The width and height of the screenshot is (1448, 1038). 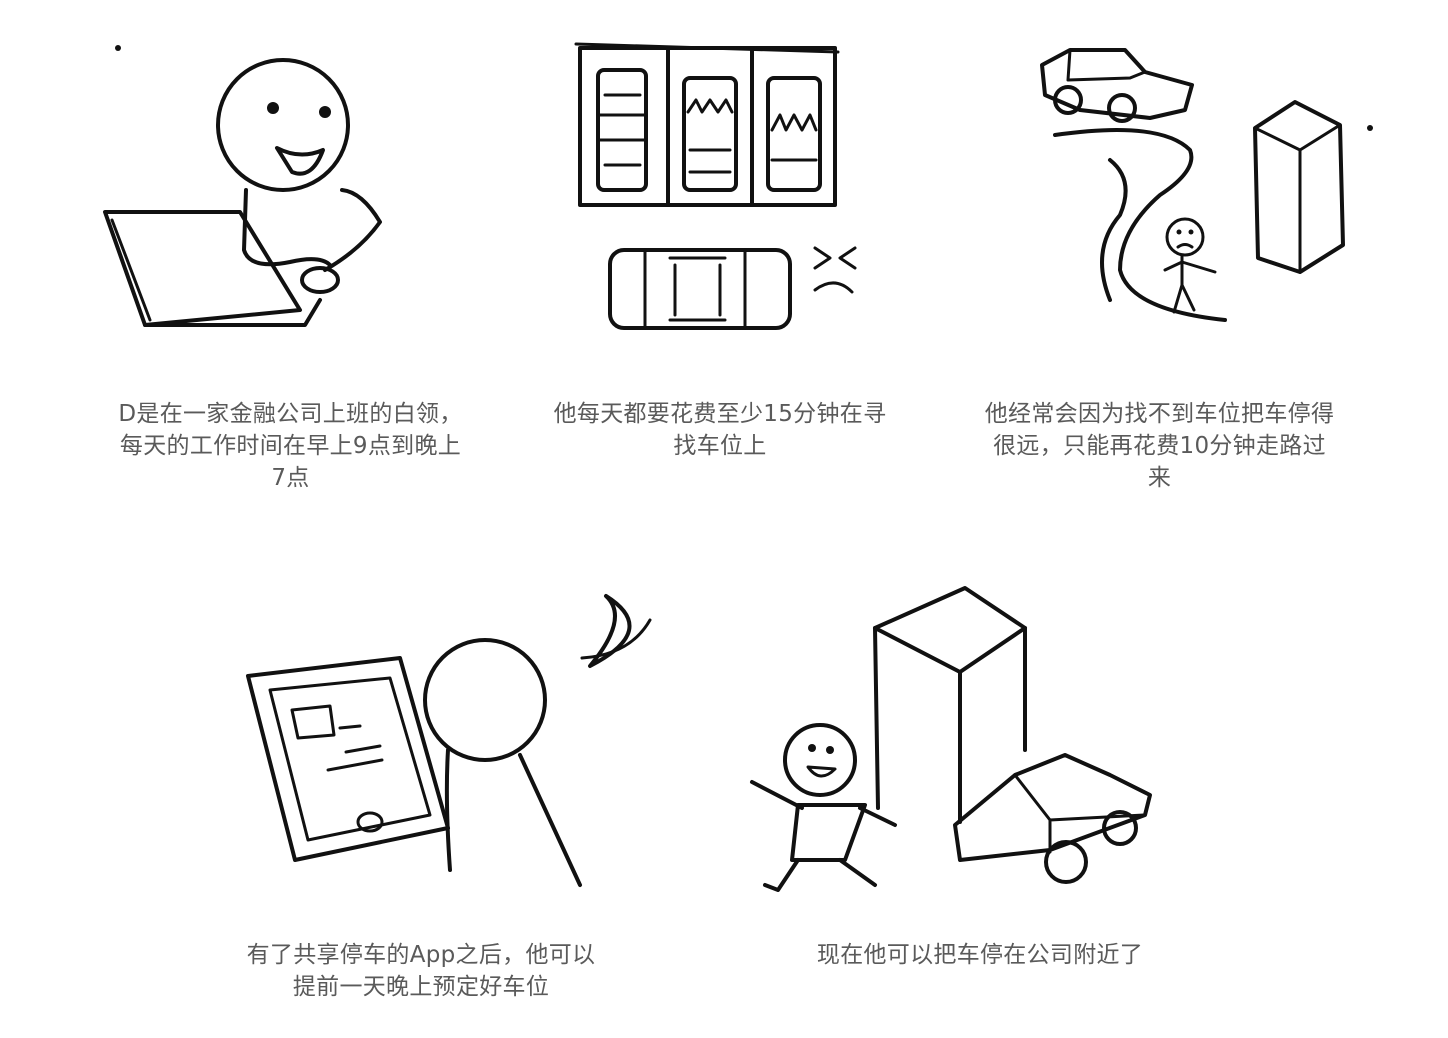 What do you see at coordinates (1206, 185) in the screenshot?
I see `far-parking-illustration` at bounding box center [1206, 185].